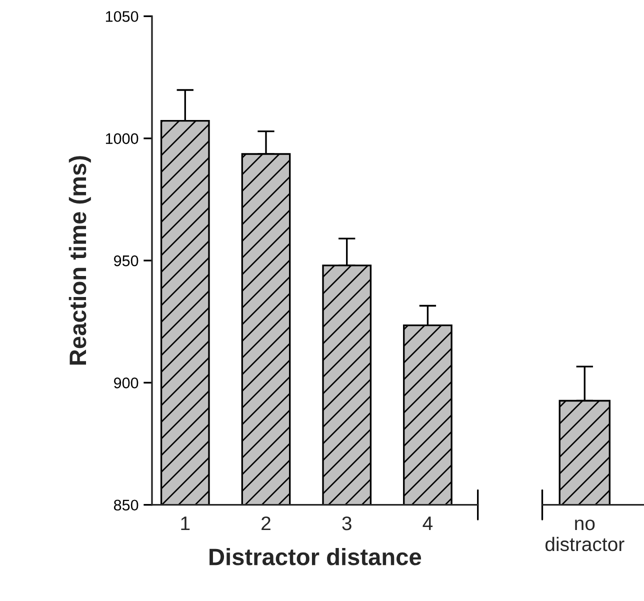  Describe the element at coordinates (122, 138) in the screenshot. I see `y-tick-label: 1000` at that location.